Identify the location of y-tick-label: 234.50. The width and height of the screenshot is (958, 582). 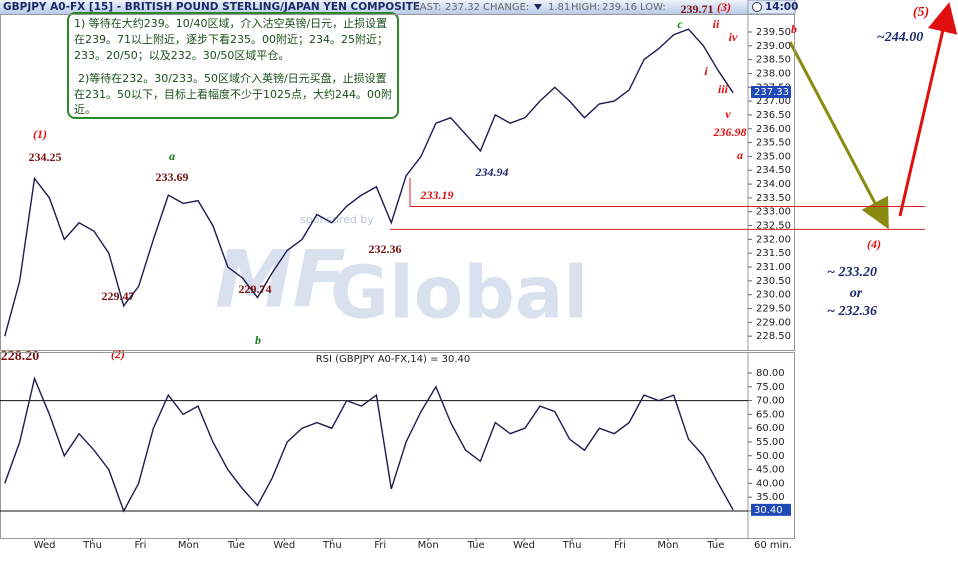
(773, 170).